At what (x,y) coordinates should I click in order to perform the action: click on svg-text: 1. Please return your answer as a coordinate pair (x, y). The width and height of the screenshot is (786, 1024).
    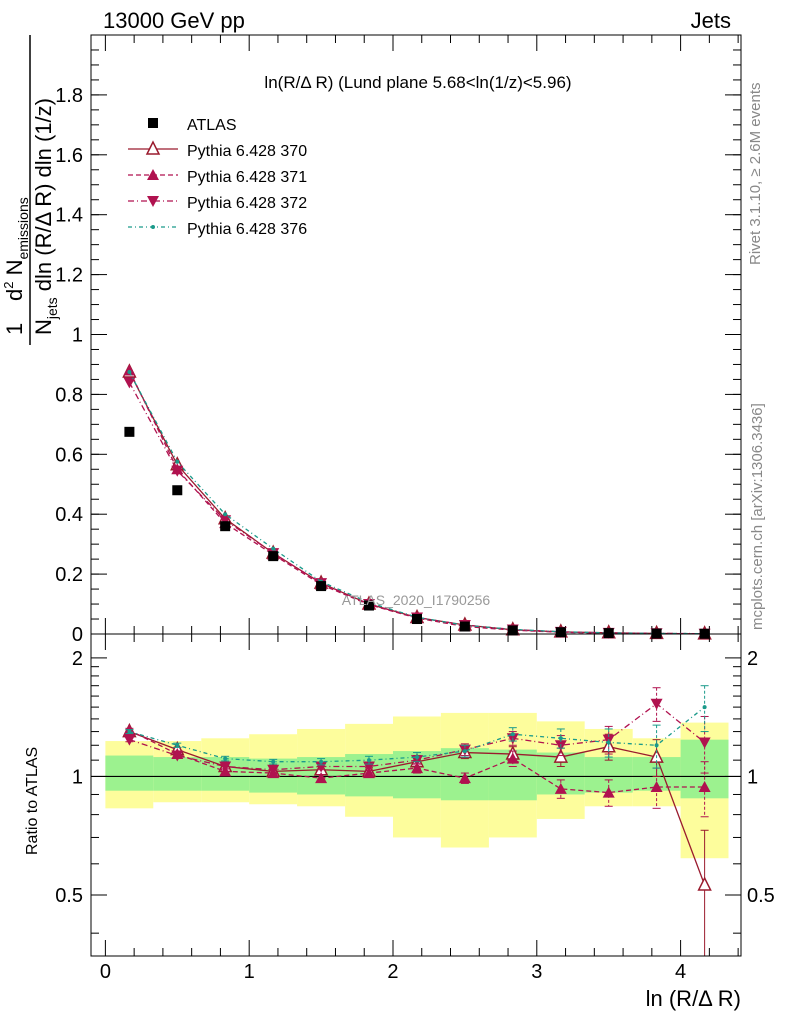
    Looking at the image, I should click on (14, 329).